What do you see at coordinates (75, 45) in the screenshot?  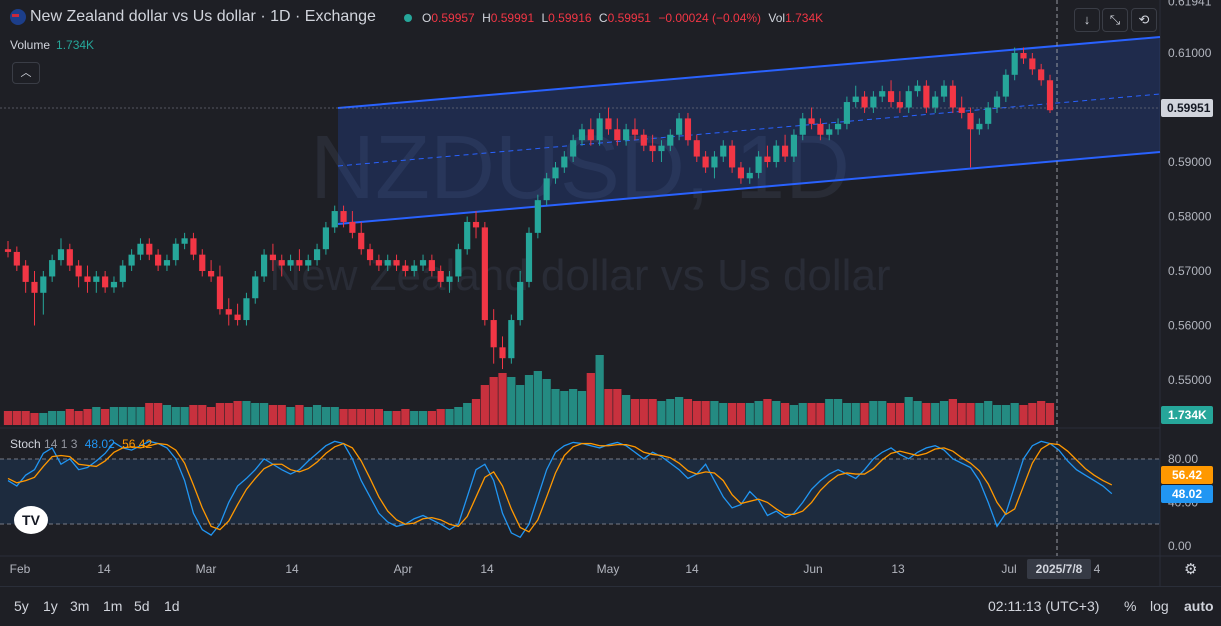 I see `volume-value: 1.734K` at bounding box center [75, 45].